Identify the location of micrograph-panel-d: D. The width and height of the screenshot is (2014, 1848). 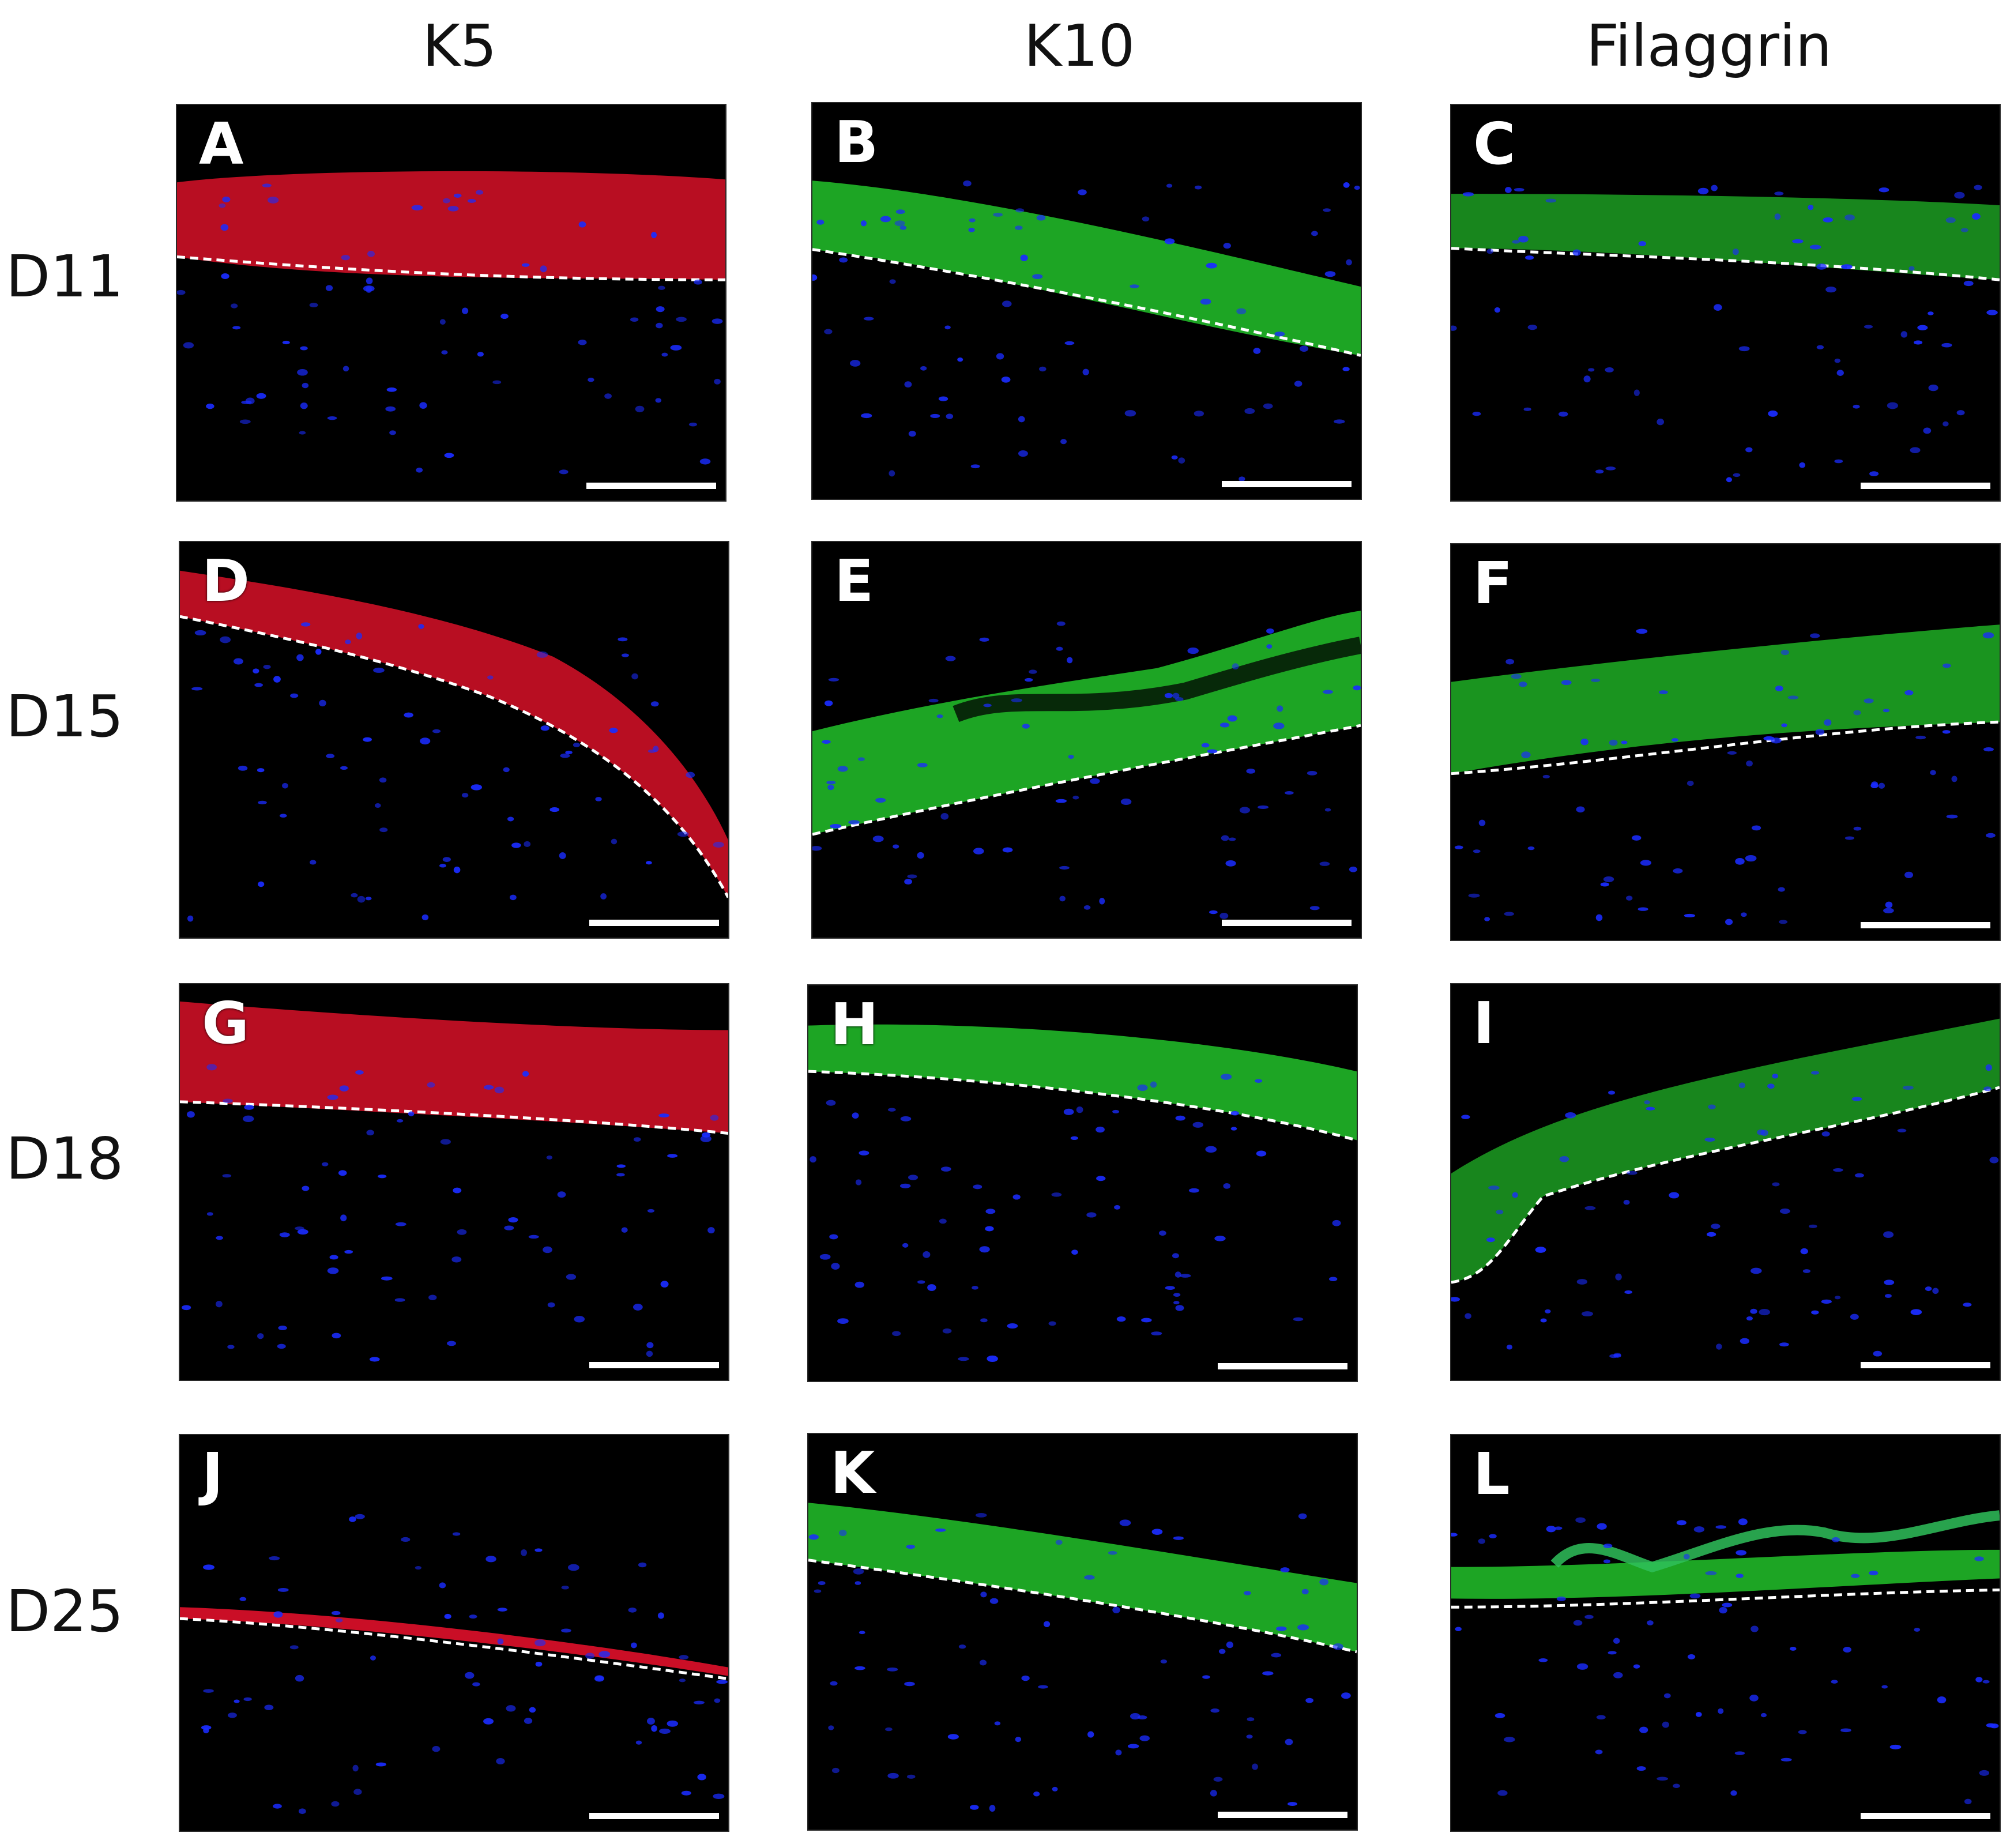
(454, 740).